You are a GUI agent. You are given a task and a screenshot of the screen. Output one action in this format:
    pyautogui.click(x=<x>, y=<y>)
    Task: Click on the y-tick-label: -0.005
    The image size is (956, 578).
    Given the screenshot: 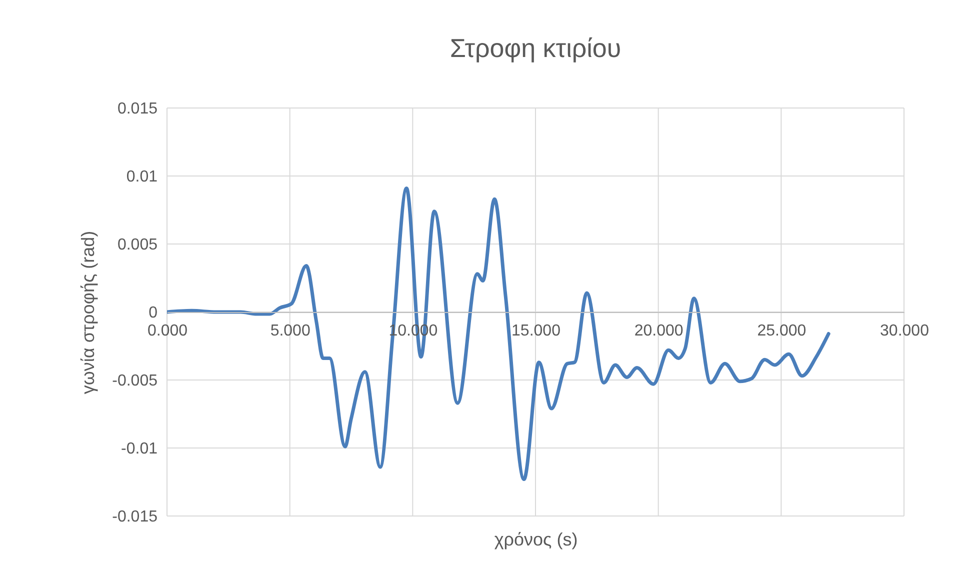 What is the action you would take?
    pyautogui.click(x=135, y=381)
    